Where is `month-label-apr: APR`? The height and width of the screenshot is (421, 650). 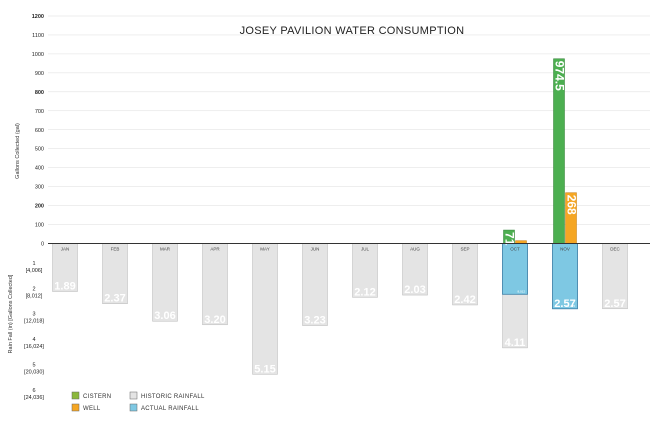
month-label-apr: APR is located at coordinates (215, 249).